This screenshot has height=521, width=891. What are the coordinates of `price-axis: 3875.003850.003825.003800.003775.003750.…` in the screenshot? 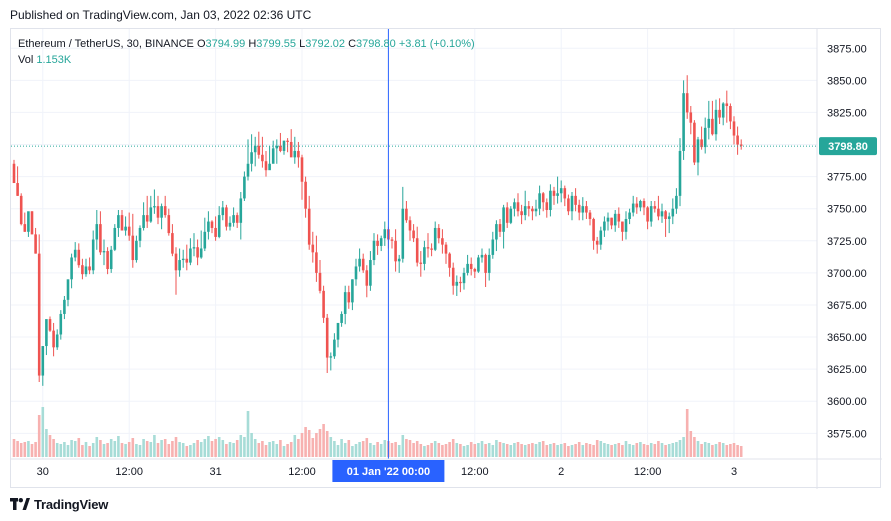 It's located at (847, 241).